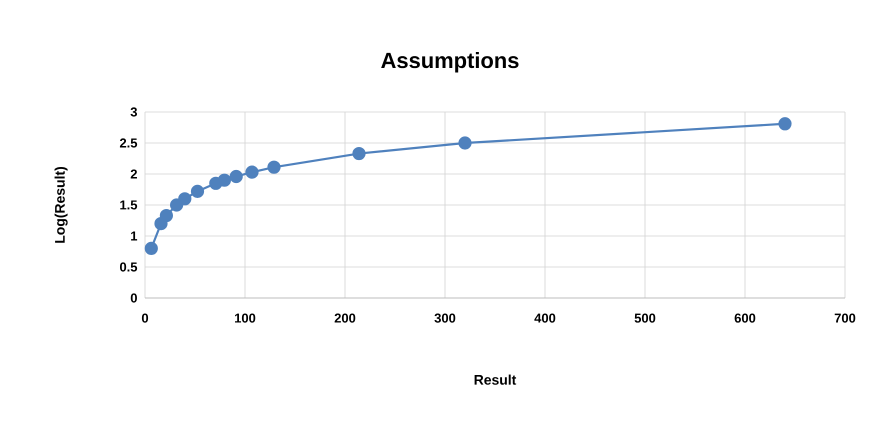  I want to click on x-tick-label: 0, so click(145, 318).